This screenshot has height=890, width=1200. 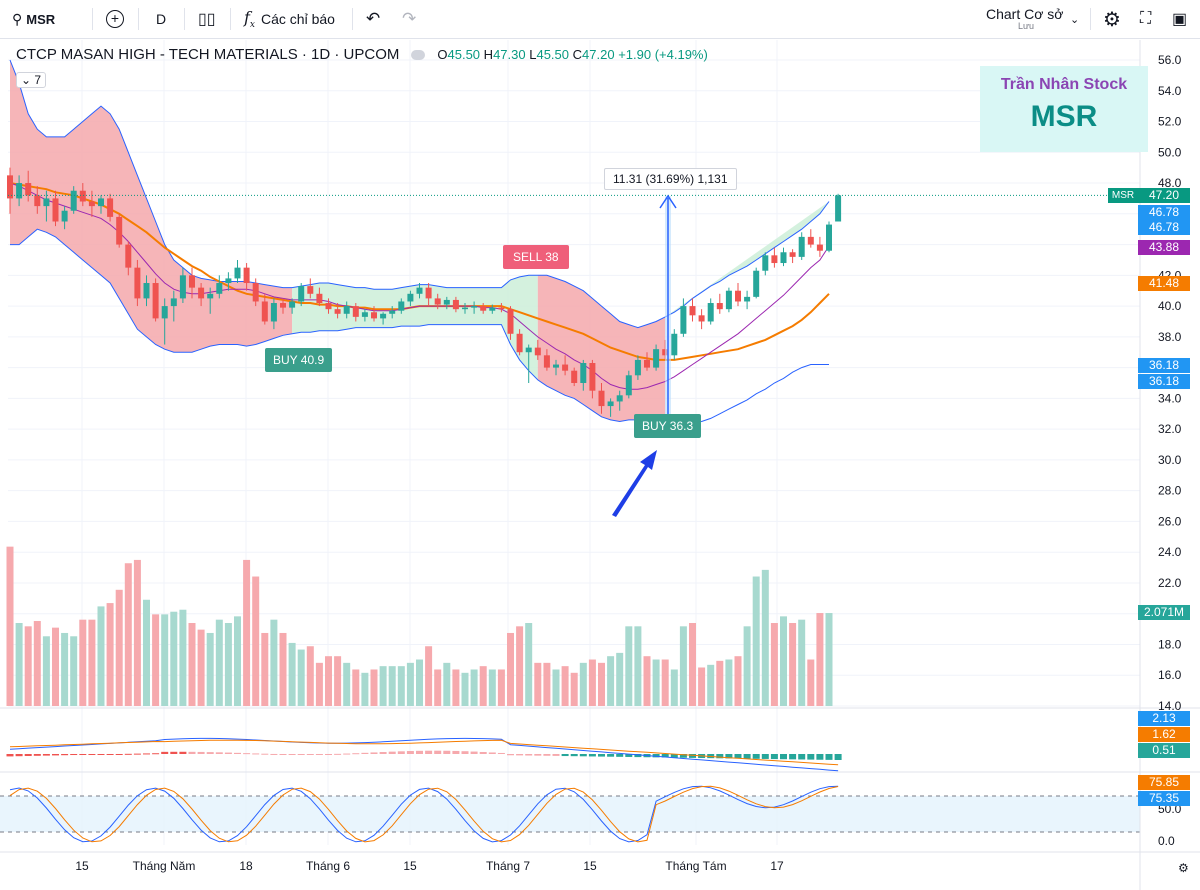 What do you see at coordinates (424, 814) in the screenshot?
I see `stoch-d-line` at bounding box center [424, 814].